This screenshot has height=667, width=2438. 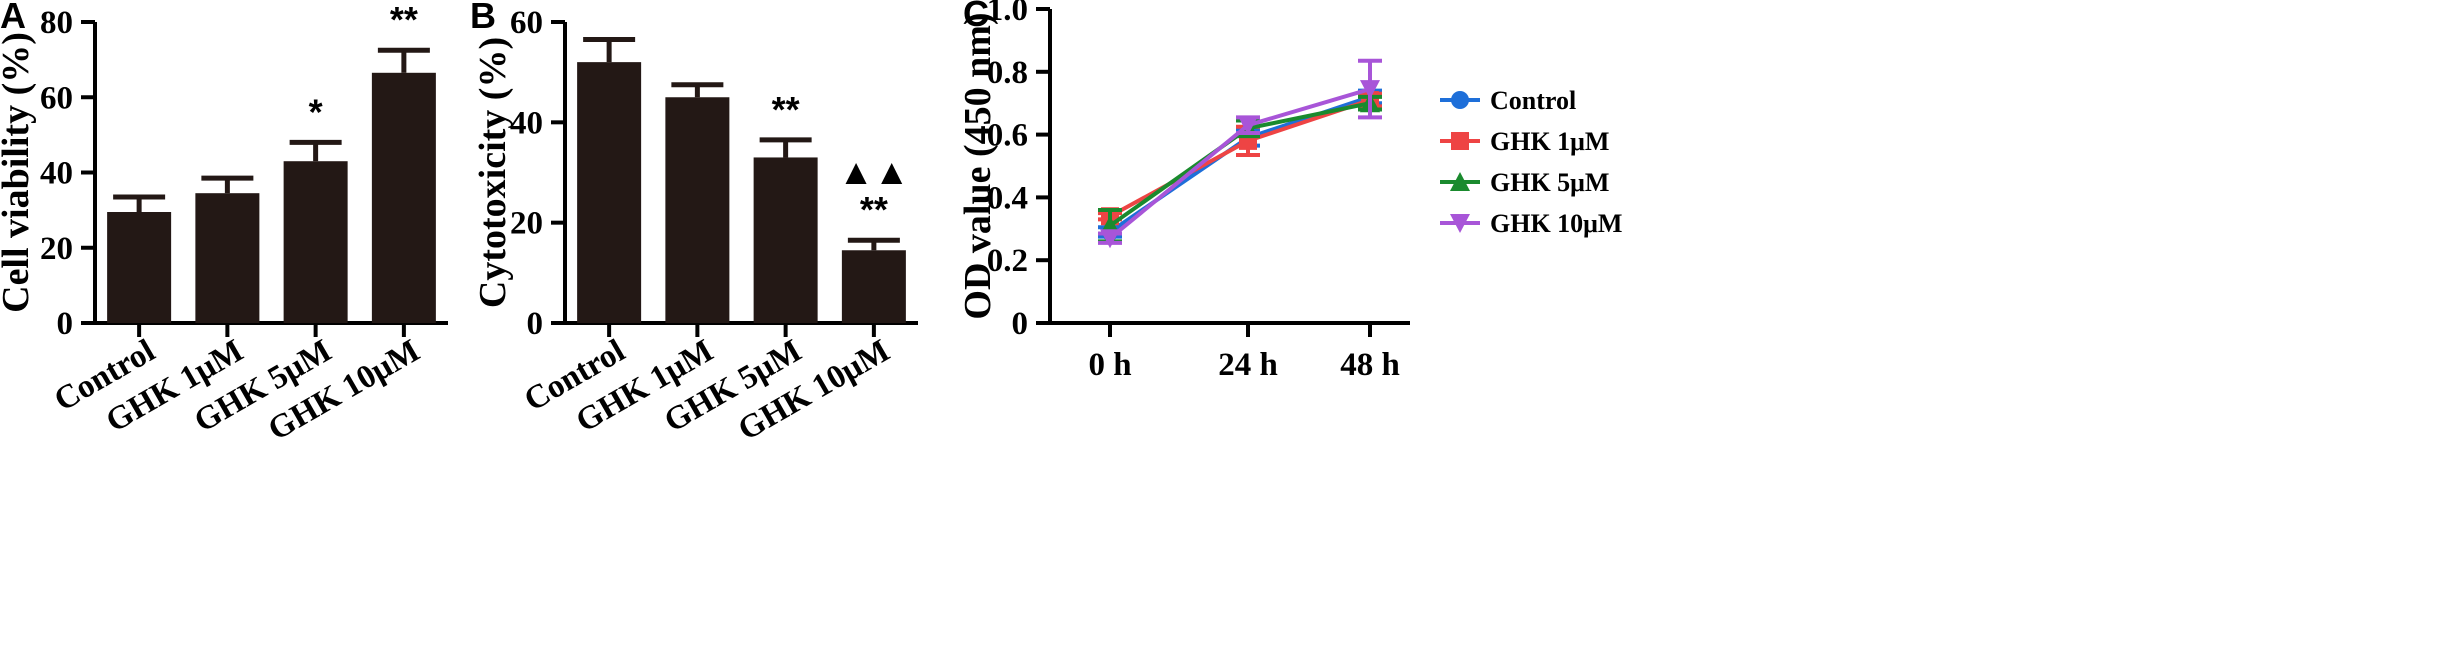 I want to click on legend-item: GHK 1μM, so click(x=1524, y=141).